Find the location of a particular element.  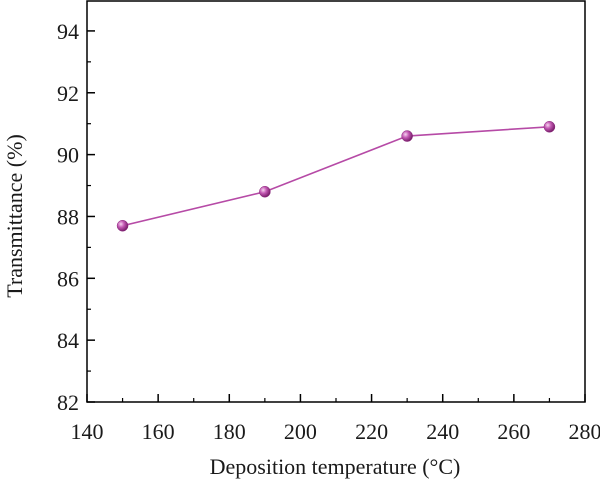

x-tick-label: 240 is located at coordinates (442, 431).